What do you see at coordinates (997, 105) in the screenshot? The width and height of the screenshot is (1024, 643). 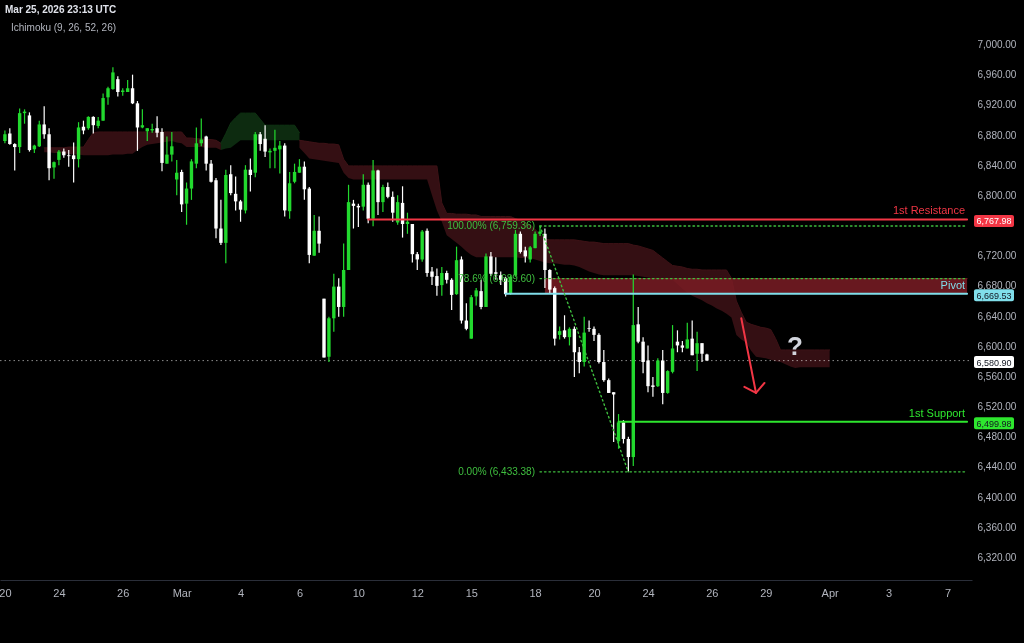 I see `y-tick-label: 6,920.00` at bounding box center [997, 105].